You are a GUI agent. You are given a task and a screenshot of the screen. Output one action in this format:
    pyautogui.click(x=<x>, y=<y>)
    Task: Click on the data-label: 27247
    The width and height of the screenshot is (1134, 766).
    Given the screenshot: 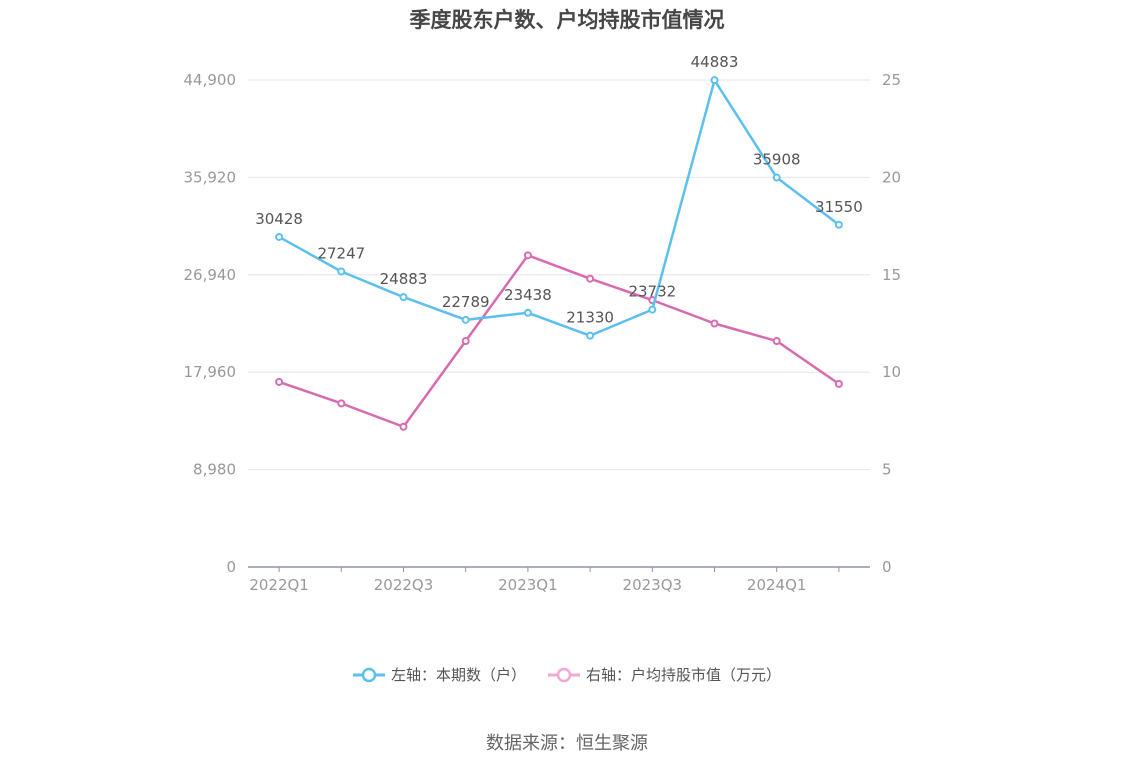 What is the action you would take?
    pyautogui.click(x=341, y=253)
    